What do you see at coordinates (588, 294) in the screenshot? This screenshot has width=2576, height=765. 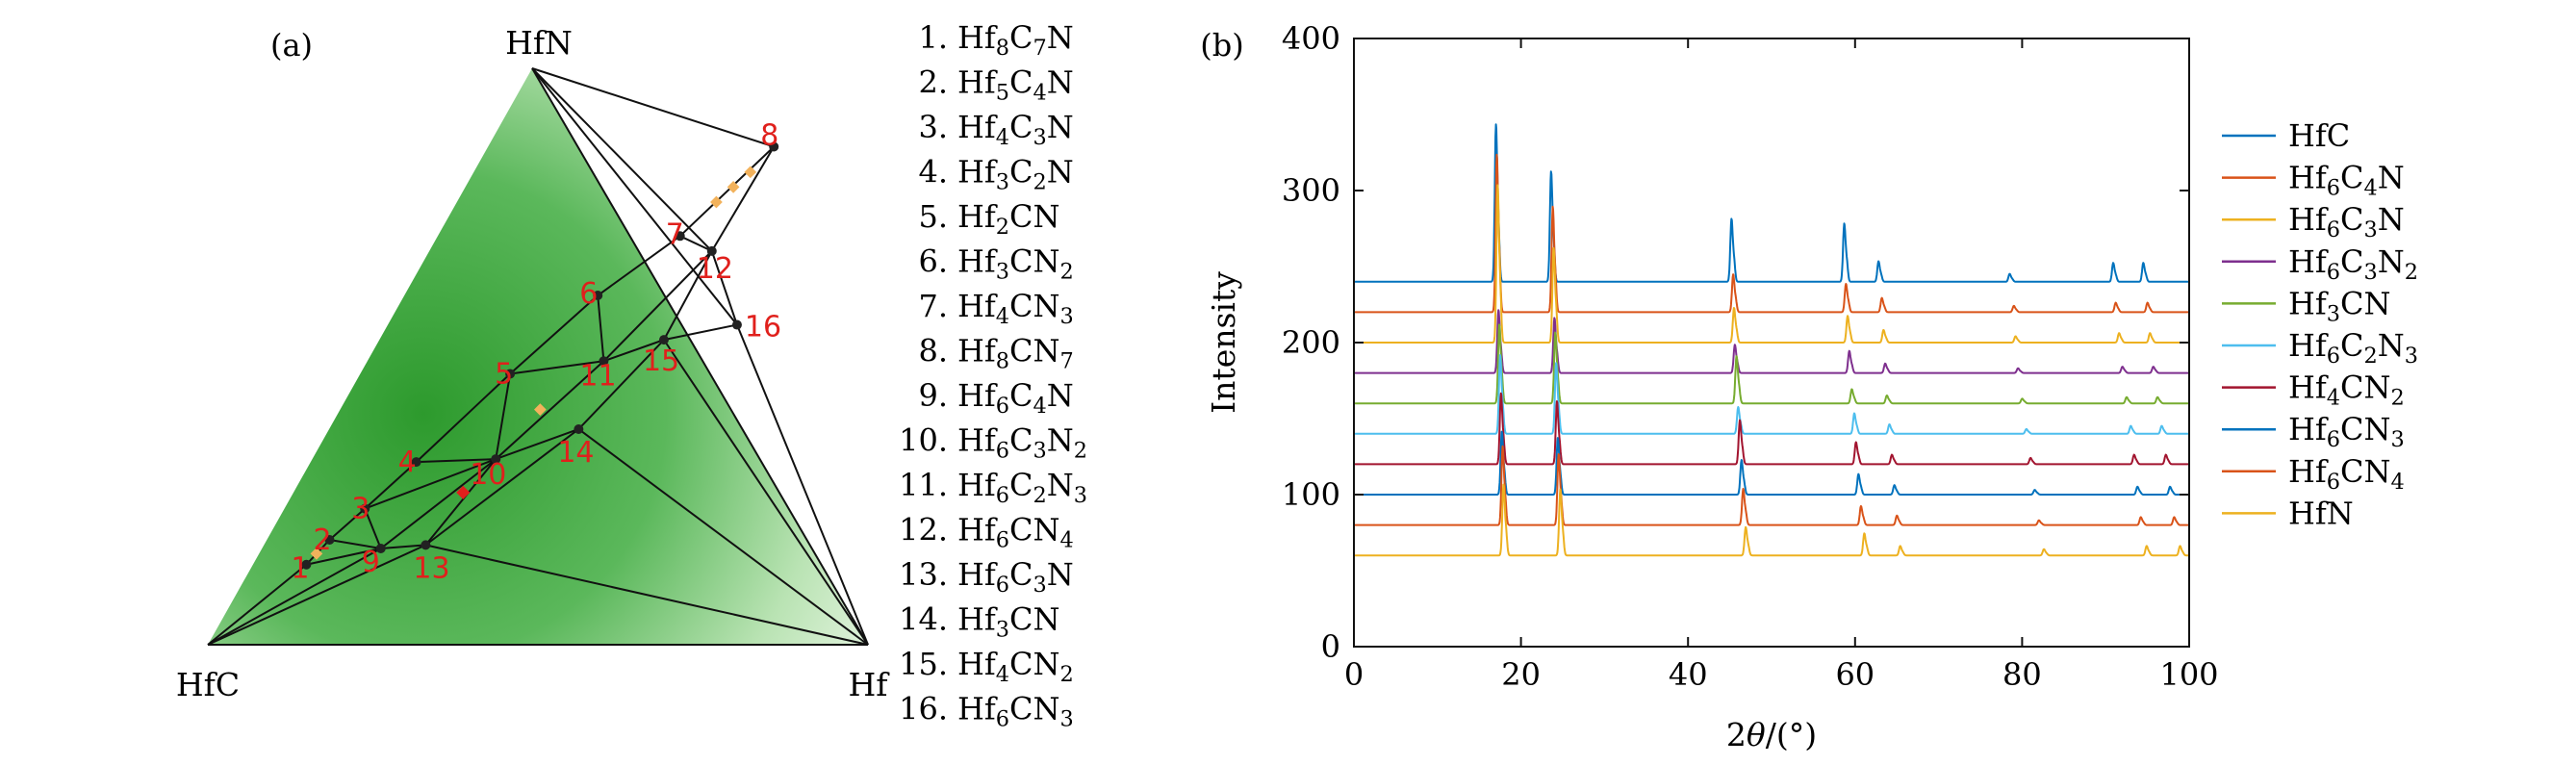 I see `compound-point-label-6: 6` at bounding box center [588, 294].